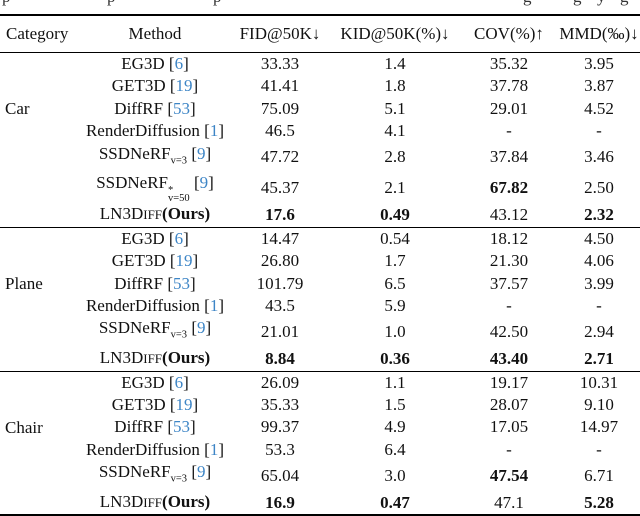  What do you see at coordinates (142, 449) in the screenshot?
I see `method-name: RenderDiffusion` at bounding box center [142, 449].